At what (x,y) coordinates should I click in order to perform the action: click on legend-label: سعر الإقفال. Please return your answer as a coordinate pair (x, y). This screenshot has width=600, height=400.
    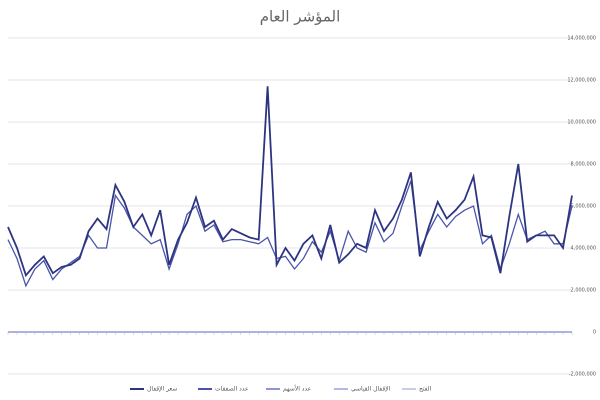
    Looking at the image, I should click on (162, 389).